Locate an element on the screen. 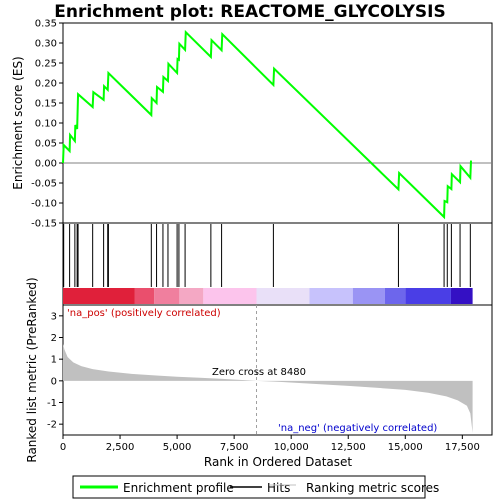 The image size is (500, 500). x-tick-label: 10,000 is located at coordinates (291, 447).